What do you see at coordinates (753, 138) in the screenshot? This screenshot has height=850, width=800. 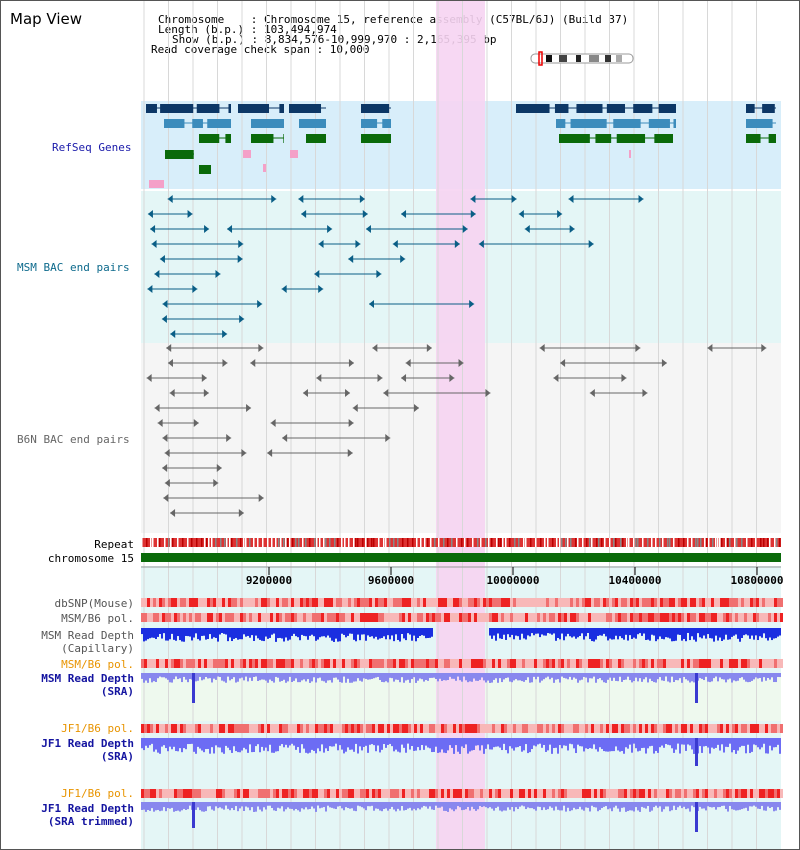 I see `gene-exon` at bounding box center [753, 138].